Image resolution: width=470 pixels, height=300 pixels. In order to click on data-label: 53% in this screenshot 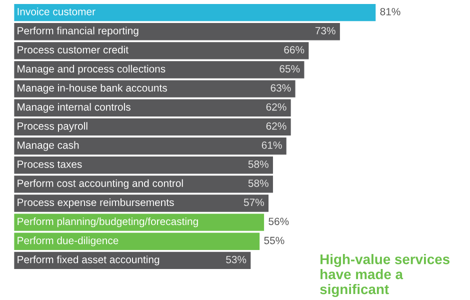, I will do `click(236, 260)`.